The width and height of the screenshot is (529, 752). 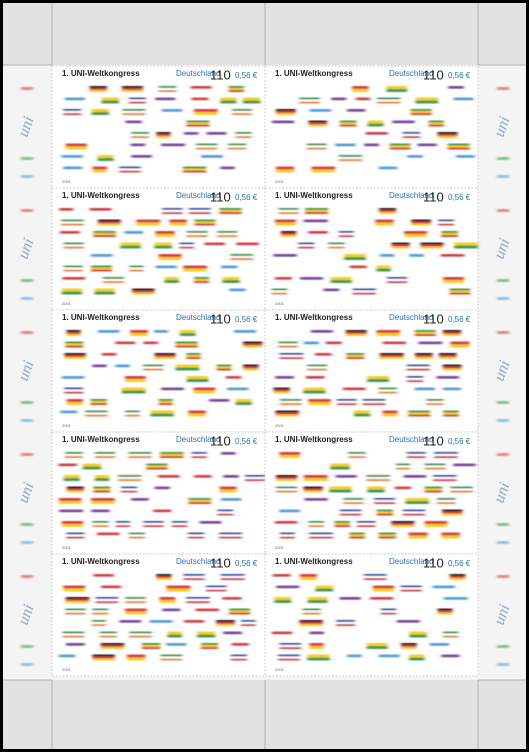 What do you see at coordinates (280, 303) in the screenshot?
I see `stamp-year: 2001` at bounding box center [280, 303].